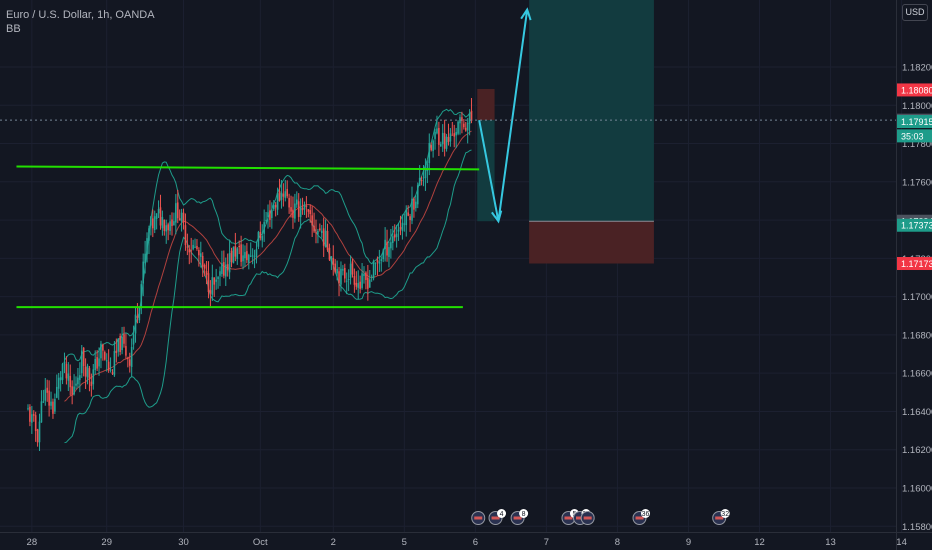 This screenshot has width=932, height=550. What do you see at coordinates (80, 15) in the screenshot?
I see `symbol-title: Euro / U.S. Dollar, 1h, OANDA` at bounding box center [80, 15].